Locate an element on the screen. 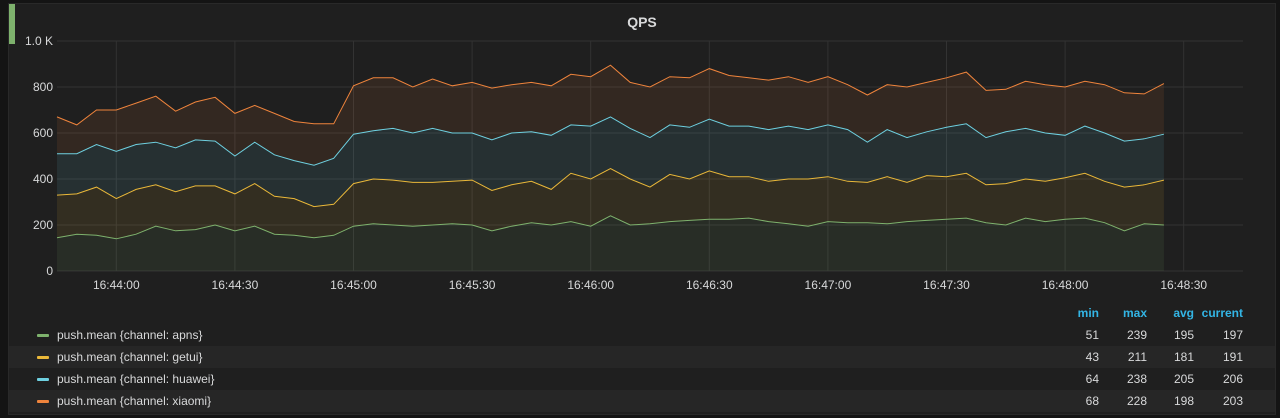 The width and height of the screenshot is (1280, 418). legend-current-getui: 191 is located at coordinates (1232, 357).